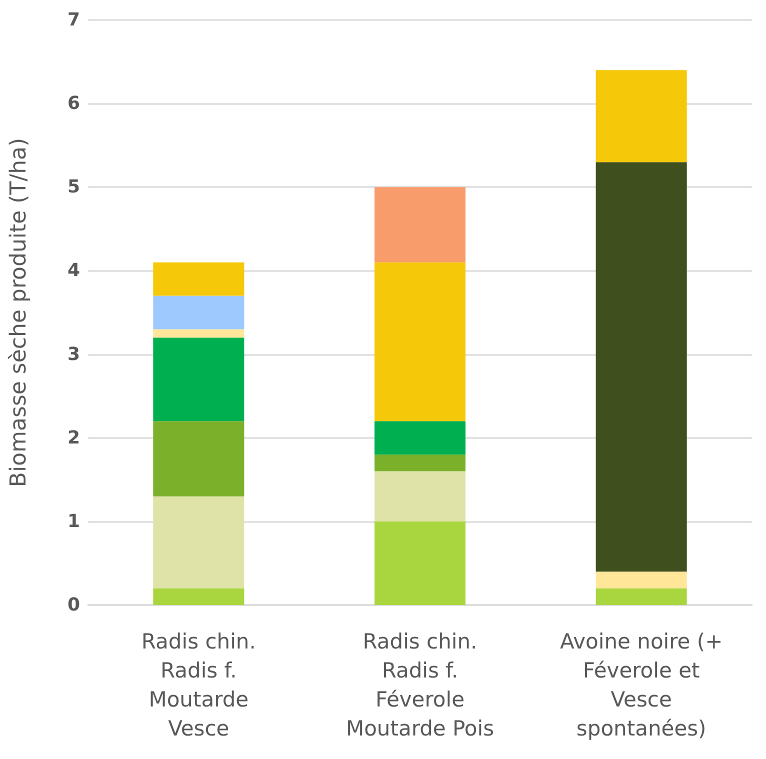 The width and height of the screenshot is (766, 759). I want to click on y-axis-title: Biomasse sèche produite (T/ha), so click(19, 313).